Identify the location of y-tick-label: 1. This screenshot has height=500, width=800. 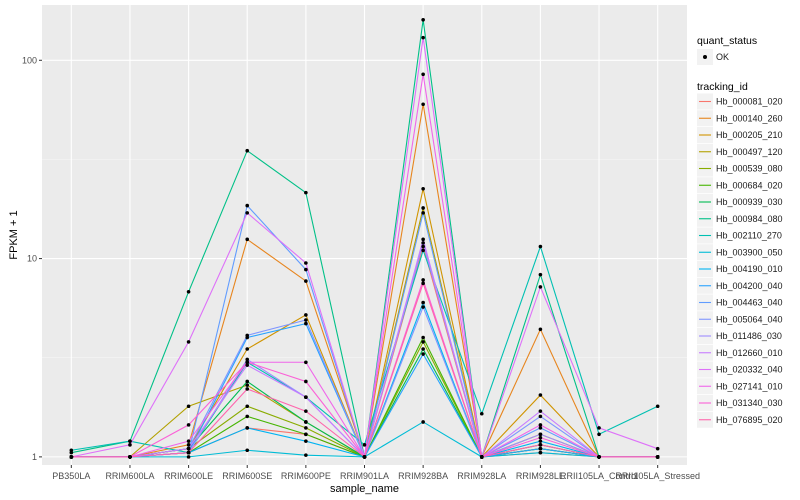
(34, 457).